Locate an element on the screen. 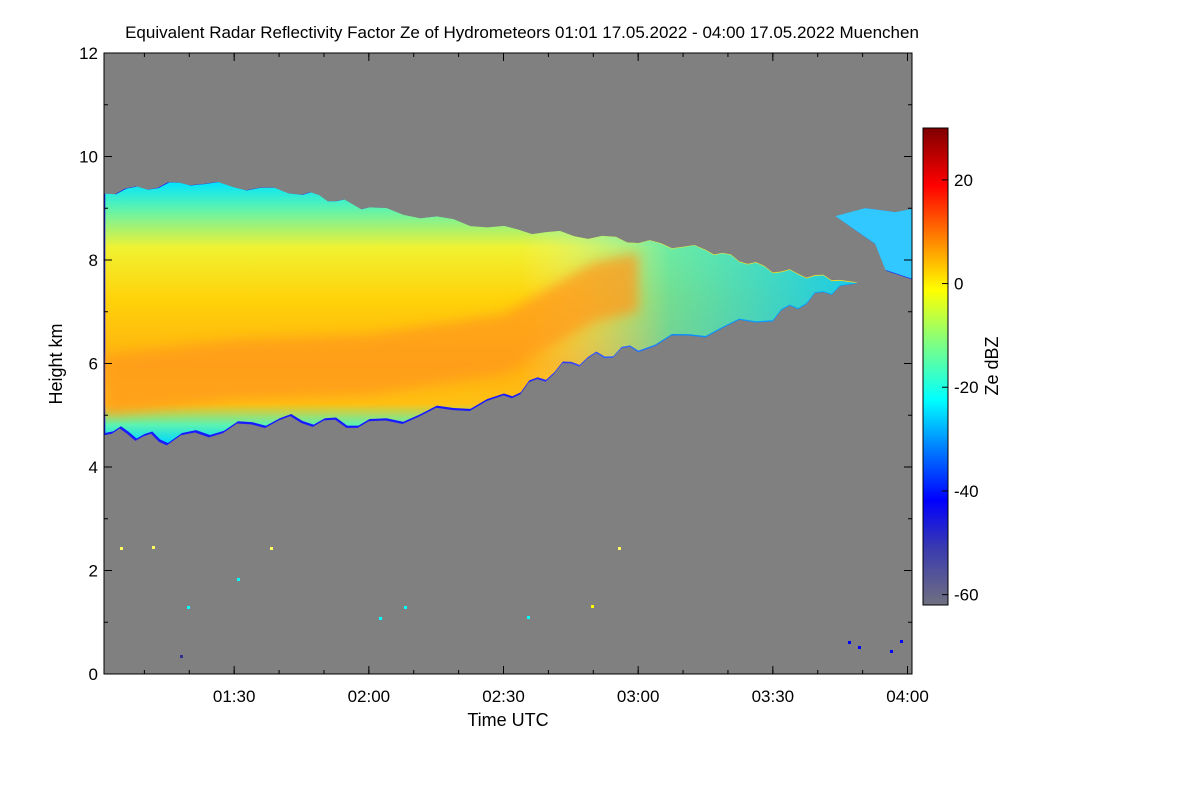 The width and height of the screenshot is (1200, 800). y-tick-label: 12 is located at coordinates (88, 53).